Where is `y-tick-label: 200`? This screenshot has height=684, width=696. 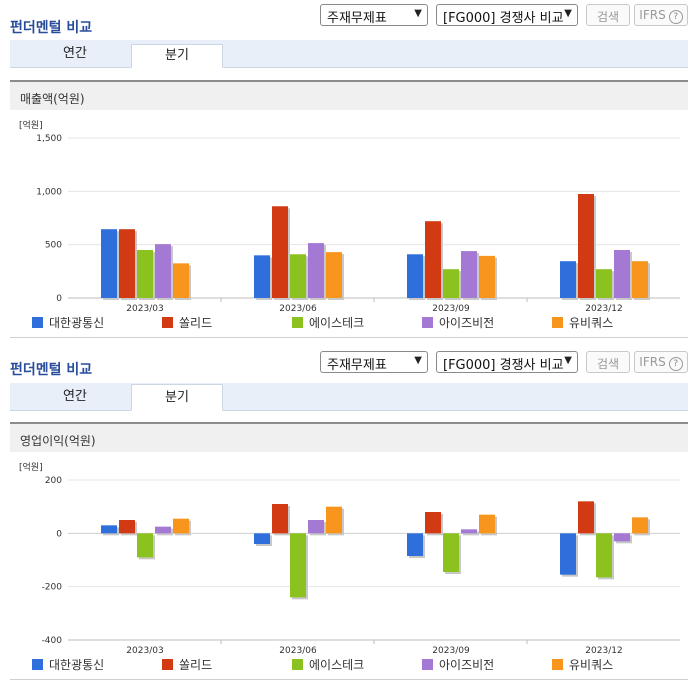
y-tick-label: 200 is located at coordinates (53, 481).